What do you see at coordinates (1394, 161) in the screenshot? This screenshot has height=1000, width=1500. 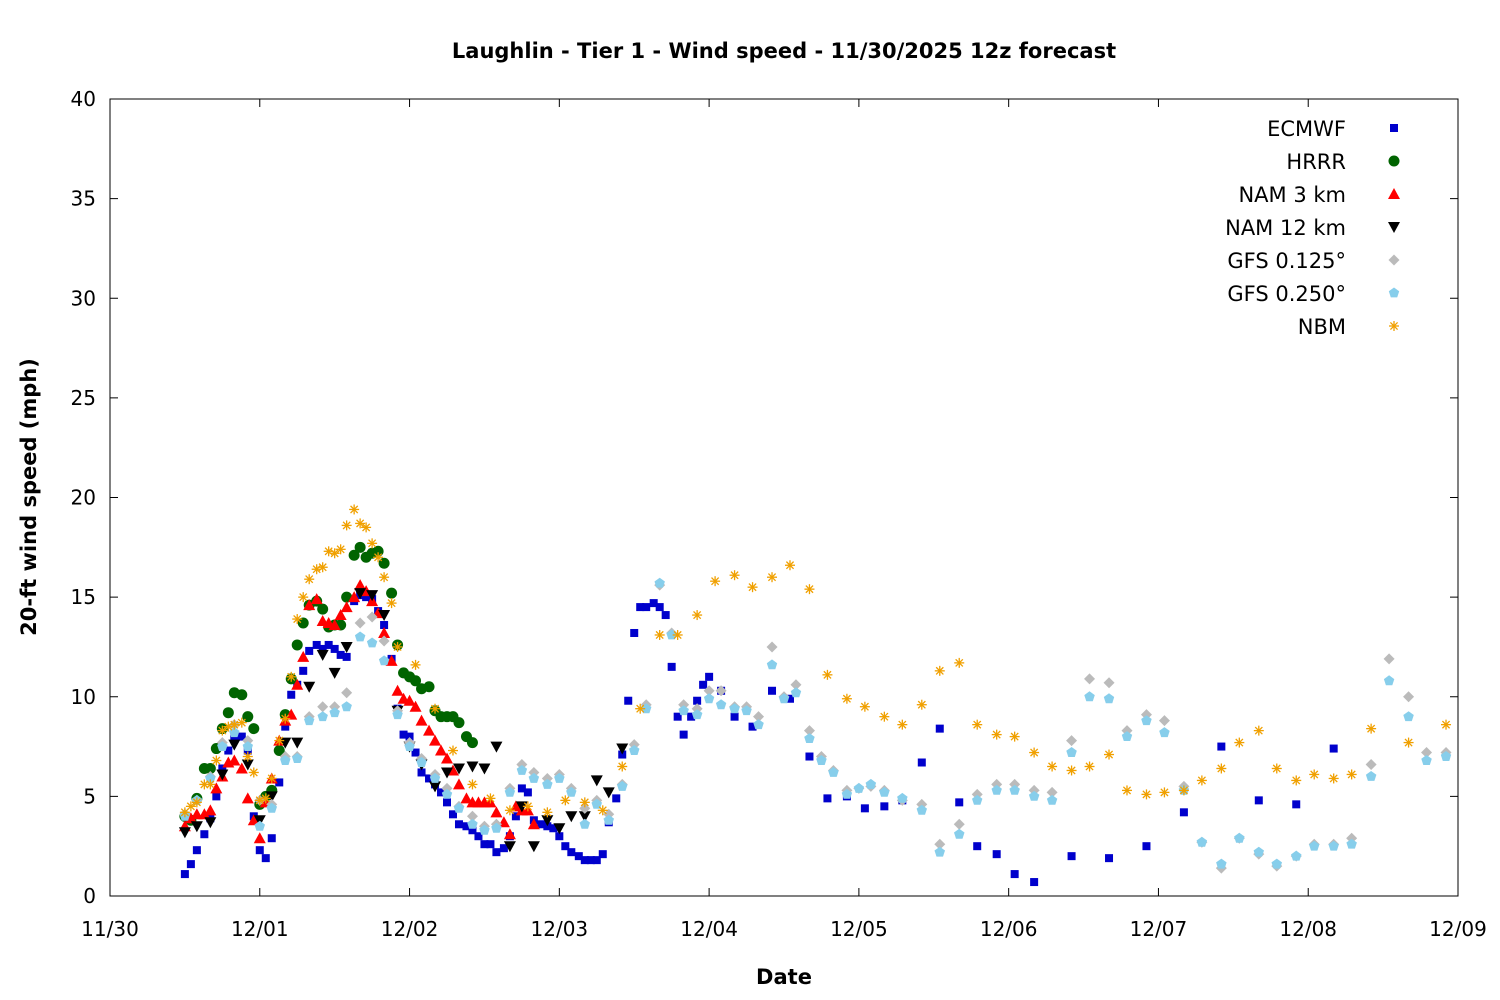 I see `legend-marker-hrrr` at bounding box center [1394, 161].